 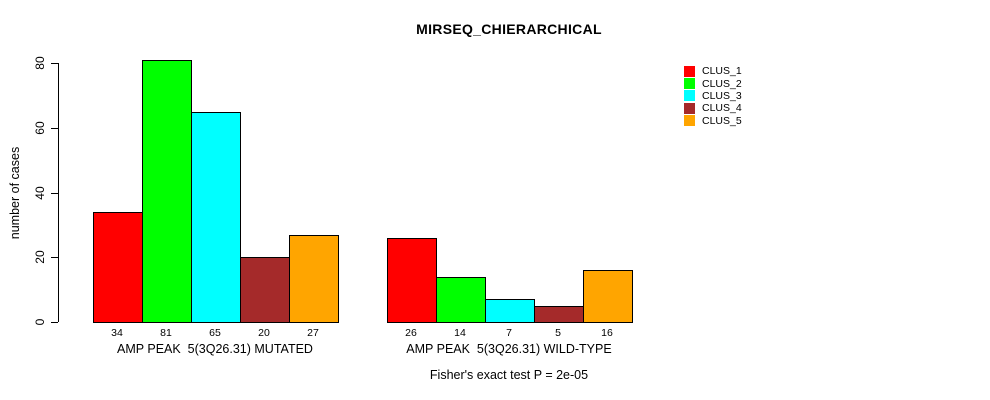 I want to click on legend-item-clus_2: CLUS_2, so click(x=713, y=83).